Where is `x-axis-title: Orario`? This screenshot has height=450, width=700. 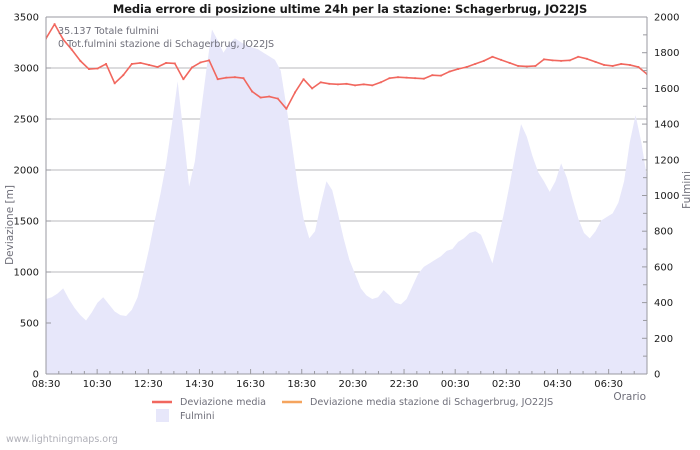
x-axis-title: Orario is located at coordinates (629, 397).